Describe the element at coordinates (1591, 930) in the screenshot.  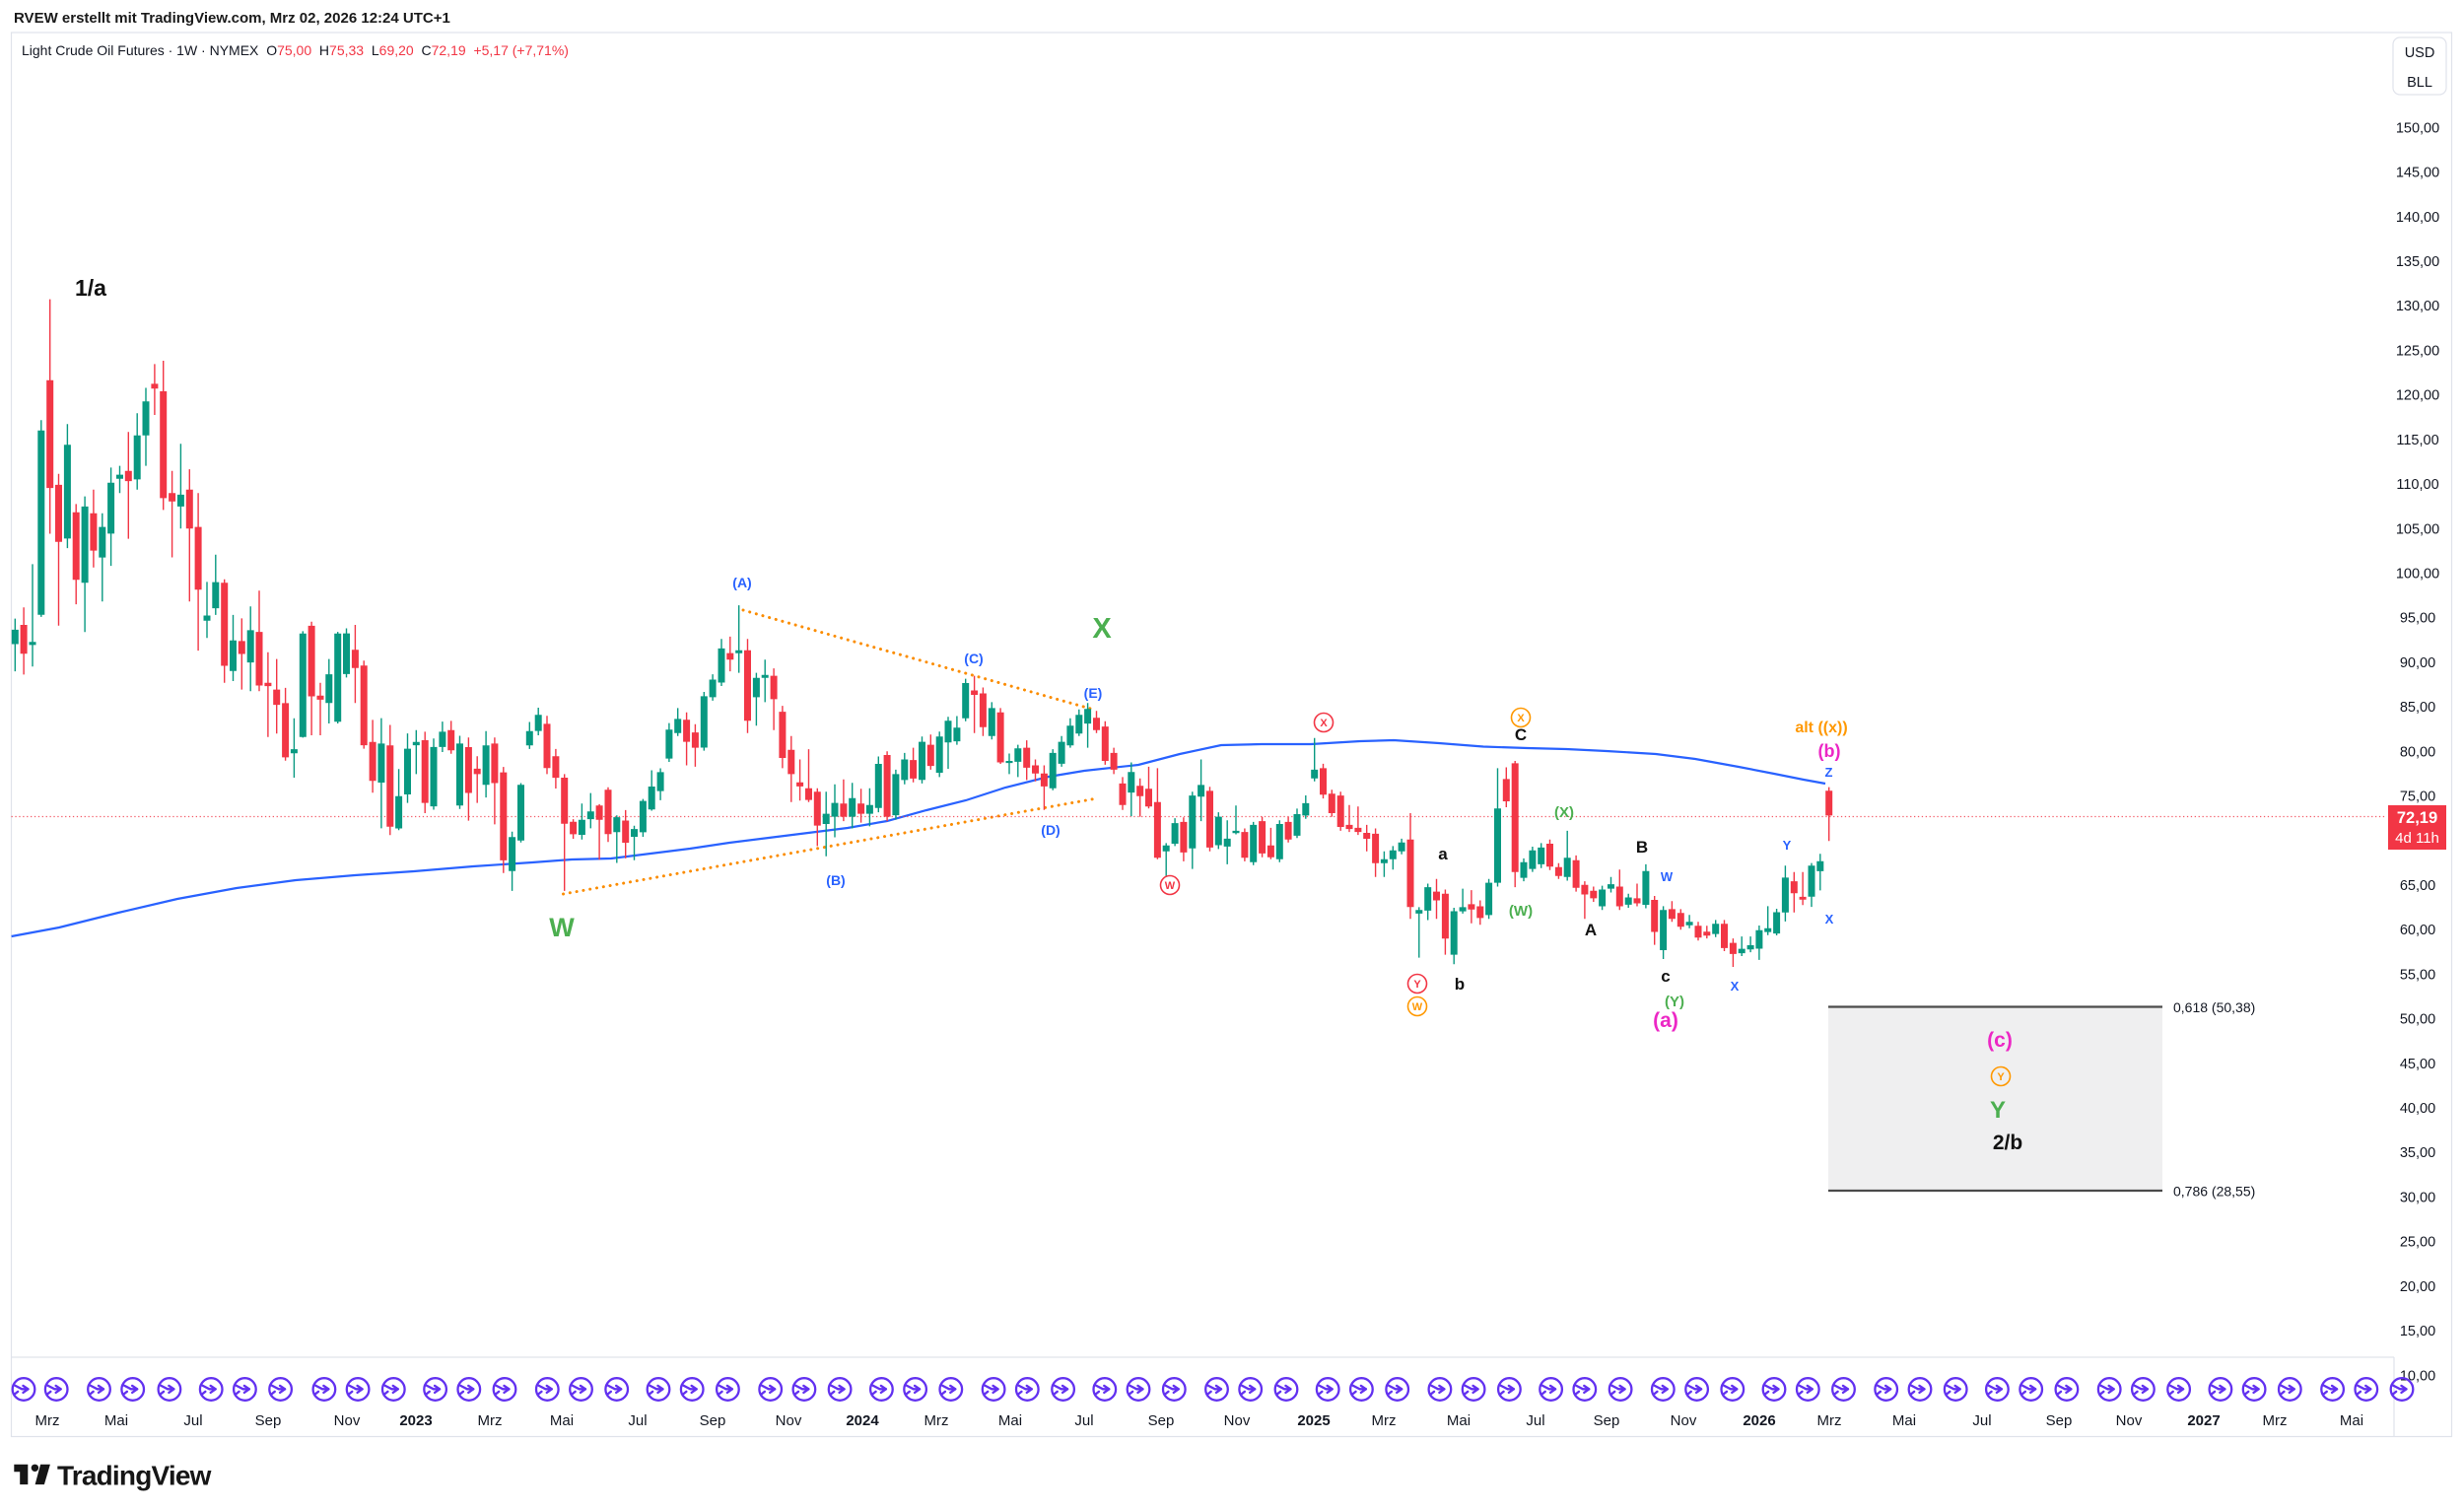
I see `svg-text: A` at that location.